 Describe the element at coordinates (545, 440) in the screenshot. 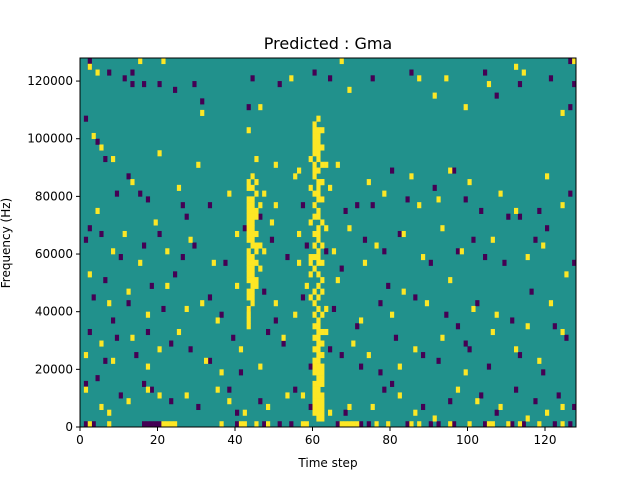

I see `x-tick-label: 120` at that location.